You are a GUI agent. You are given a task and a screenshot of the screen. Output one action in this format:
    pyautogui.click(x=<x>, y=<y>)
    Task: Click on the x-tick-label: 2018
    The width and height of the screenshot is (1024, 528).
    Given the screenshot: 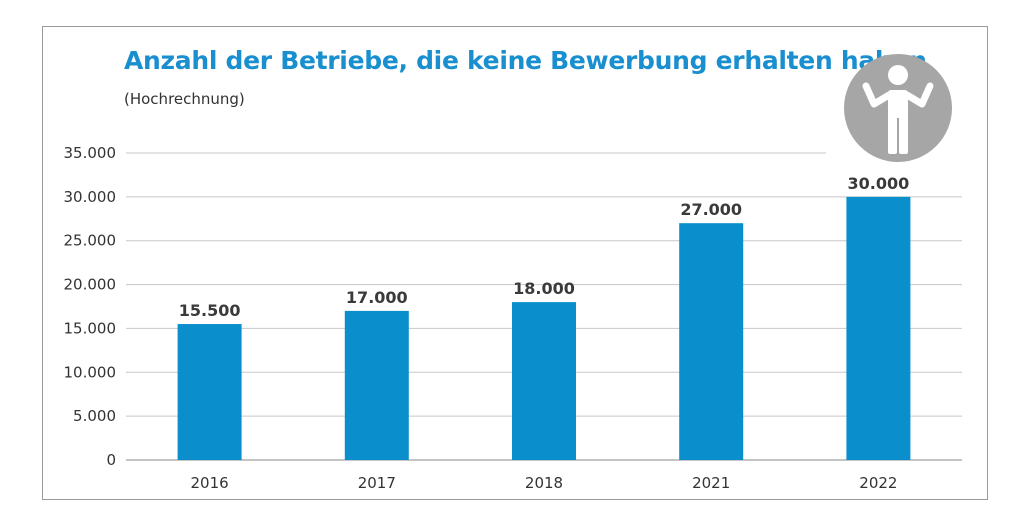 What is the action you would take?
    pyautogui.click(x=544, y=483)
    